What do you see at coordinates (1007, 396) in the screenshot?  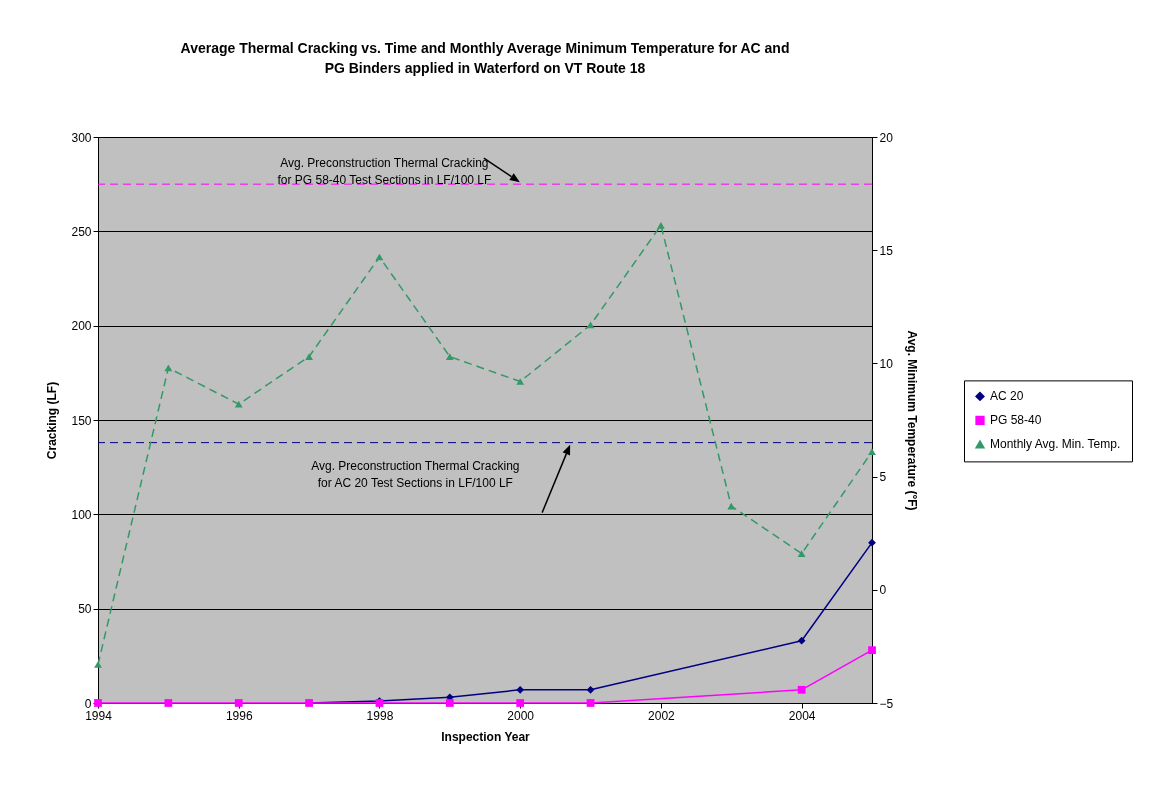 I see `legend-label: AC 20` at bounding box center [1007, 396].